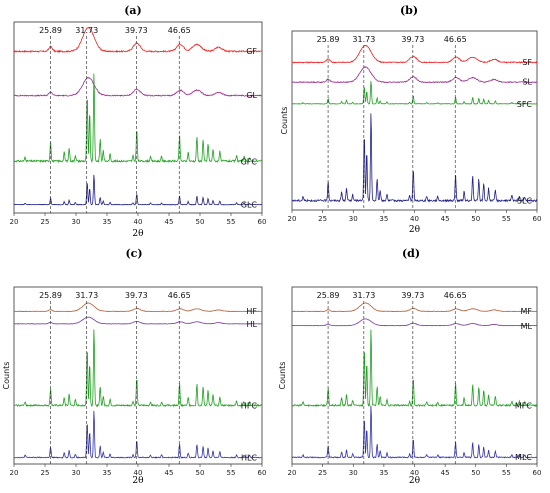  Describe the element at coordinates (249, 162) in the screenshot. I see `series-label-gfc: GFC` at that location.